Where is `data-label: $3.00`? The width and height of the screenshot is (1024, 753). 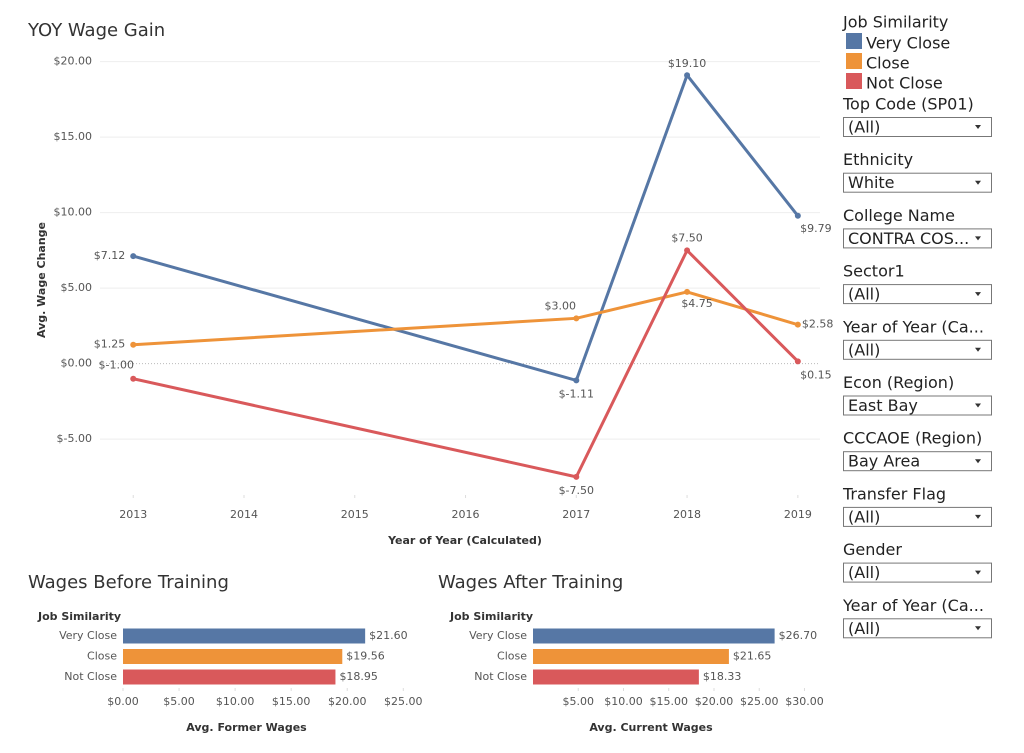 data-label: $3.00 is located at coordinates (561, 305).